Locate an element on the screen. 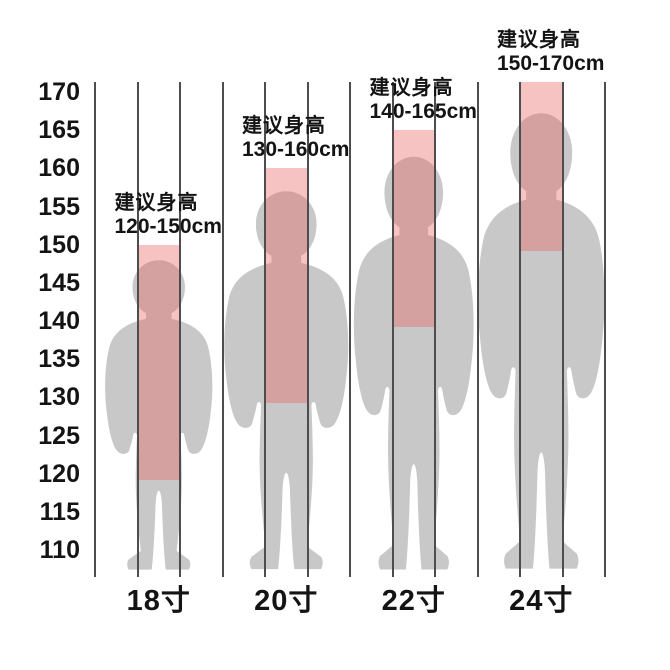 The image size is (670, 670). recommended-height-bar-22寸 is located at coordinates (413, 228).